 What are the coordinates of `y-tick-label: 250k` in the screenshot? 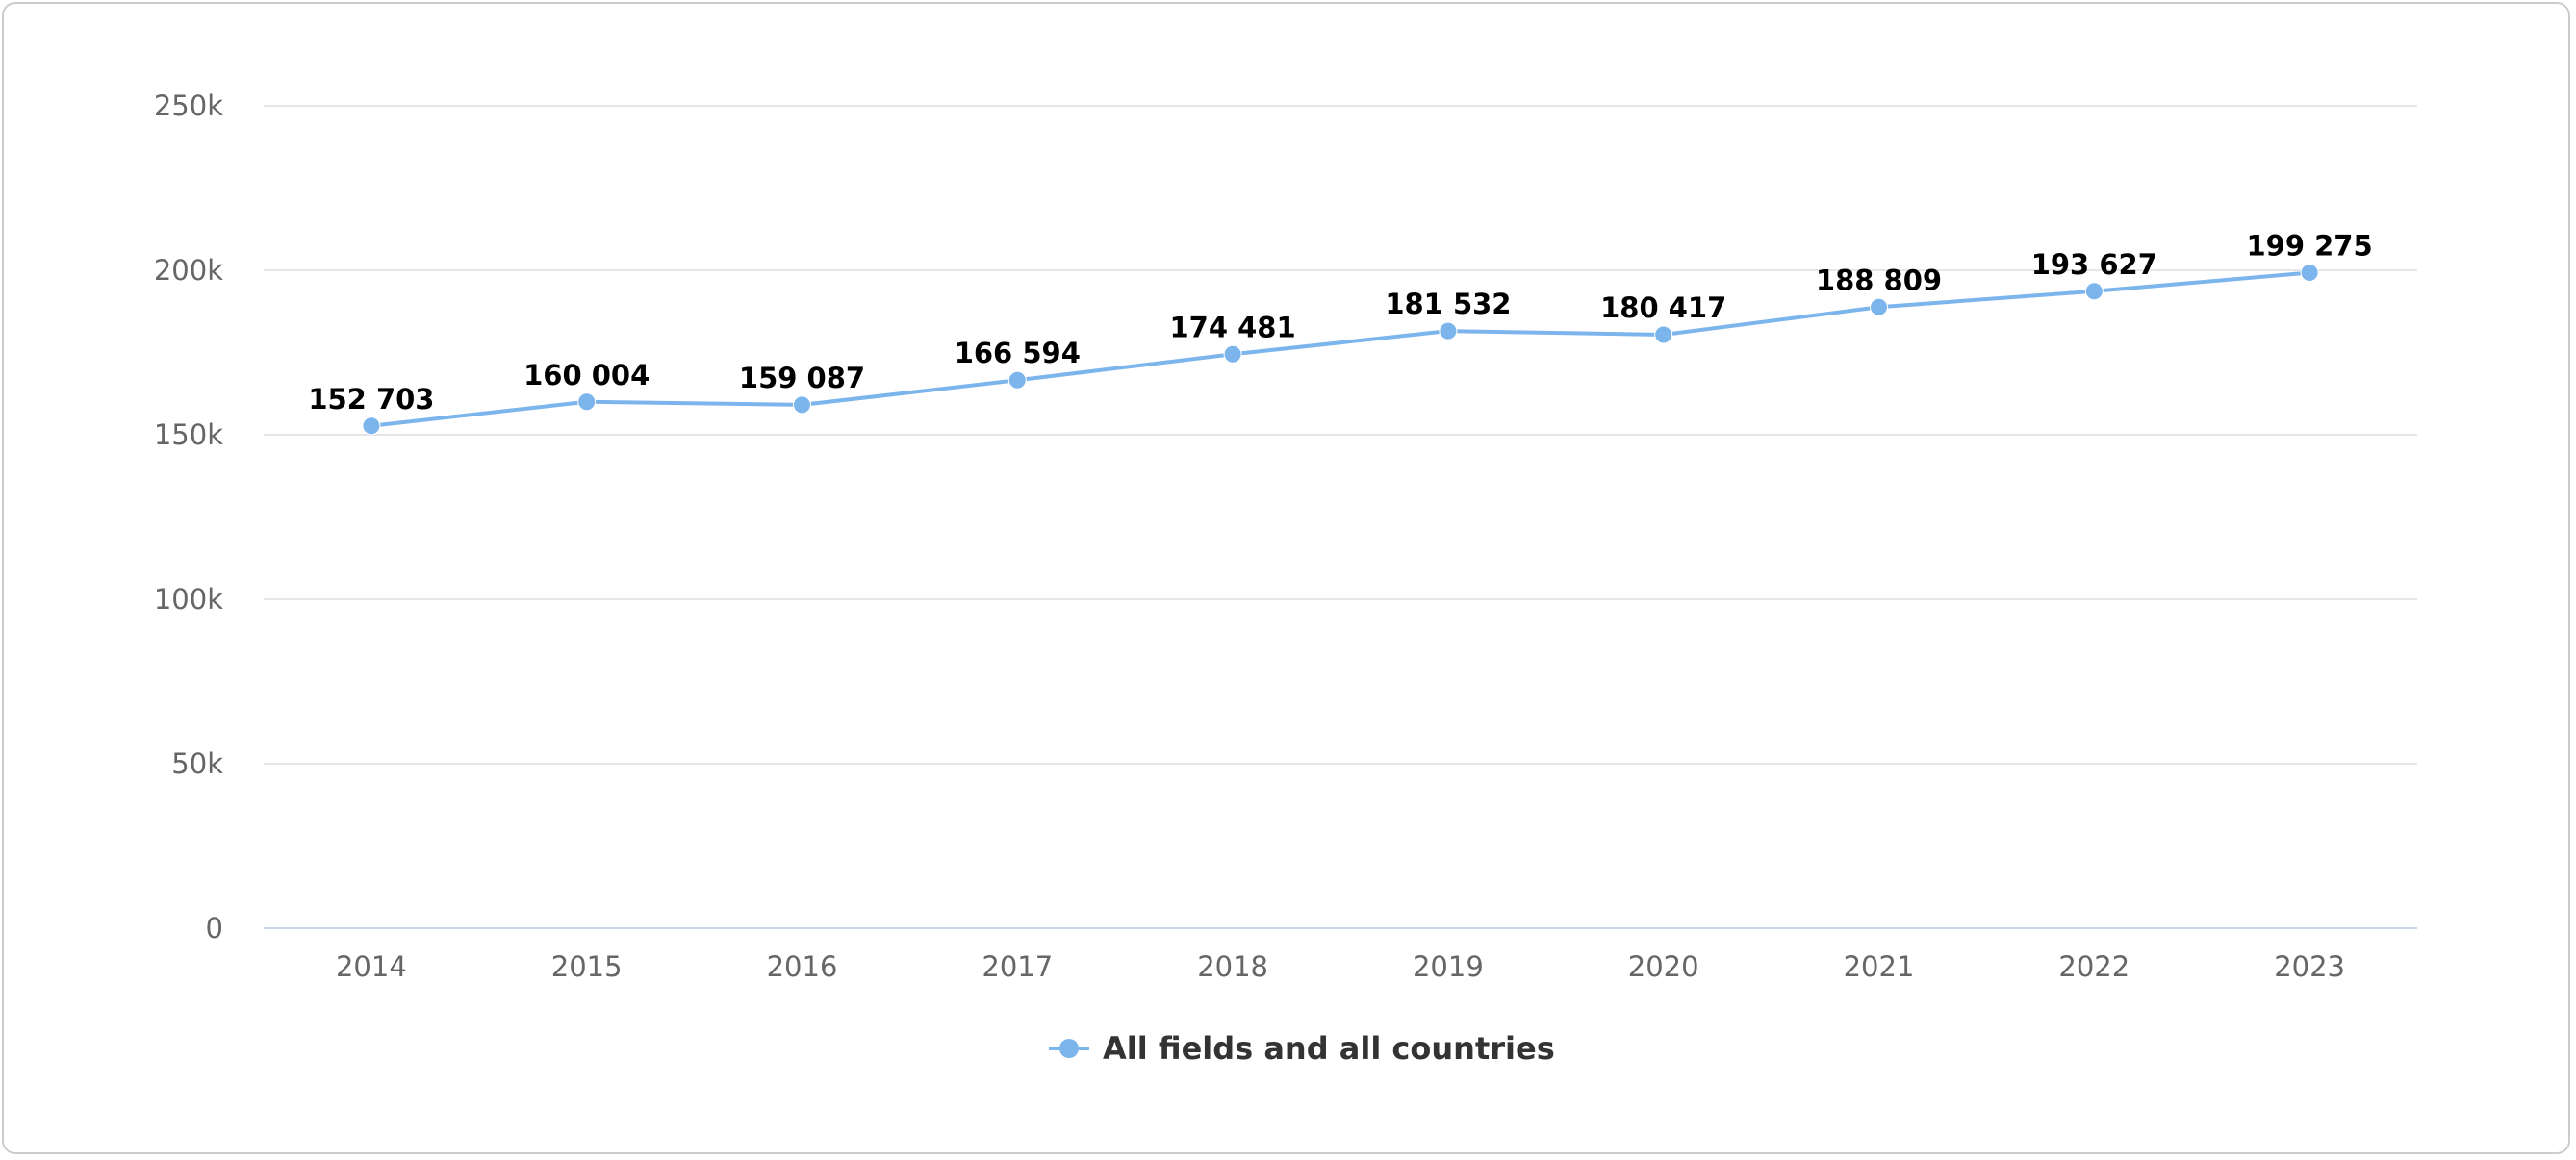 It's located at (188, 105).